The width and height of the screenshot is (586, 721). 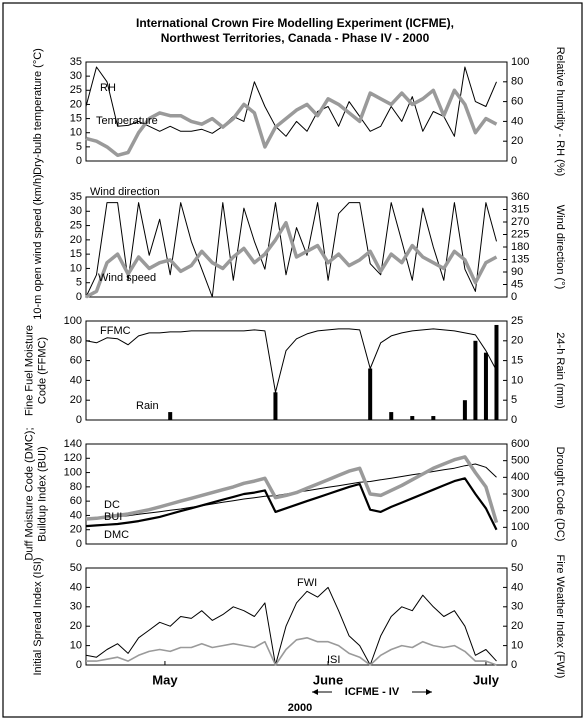 I want to click on series-label: DMC, so click(x=116, y=535).